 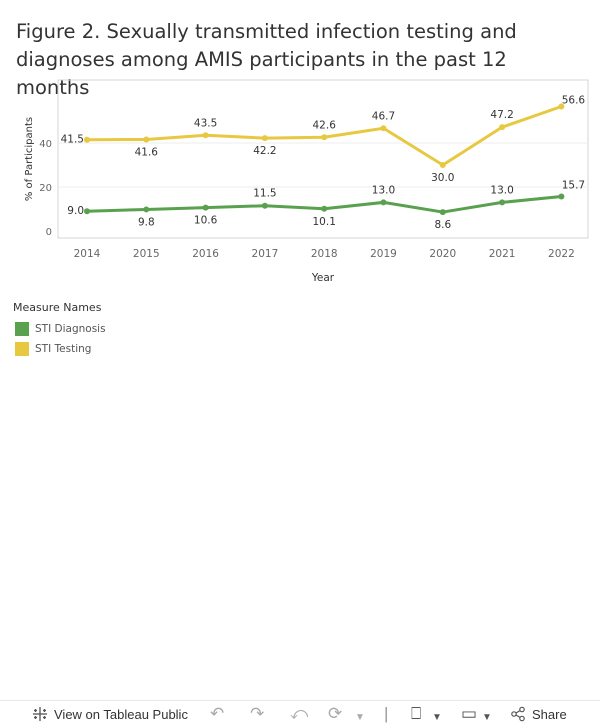 What do you see at coordinates (383, 254) in the screenshot?
I see `x-tick-label: 2019` at bounding box center [383, 254].